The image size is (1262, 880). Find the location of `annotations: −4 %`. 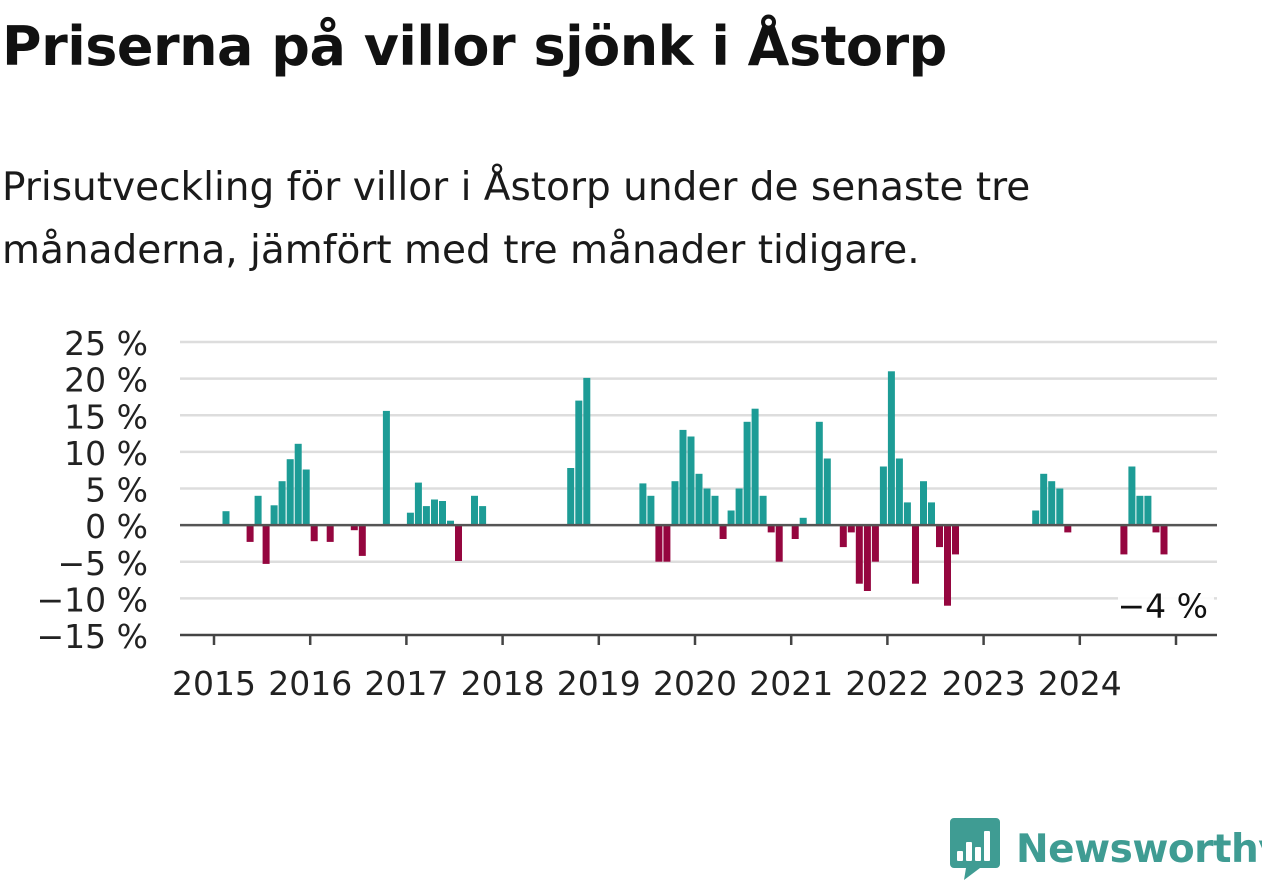

annotations: −4 % is located at coordinates (1166, 605).